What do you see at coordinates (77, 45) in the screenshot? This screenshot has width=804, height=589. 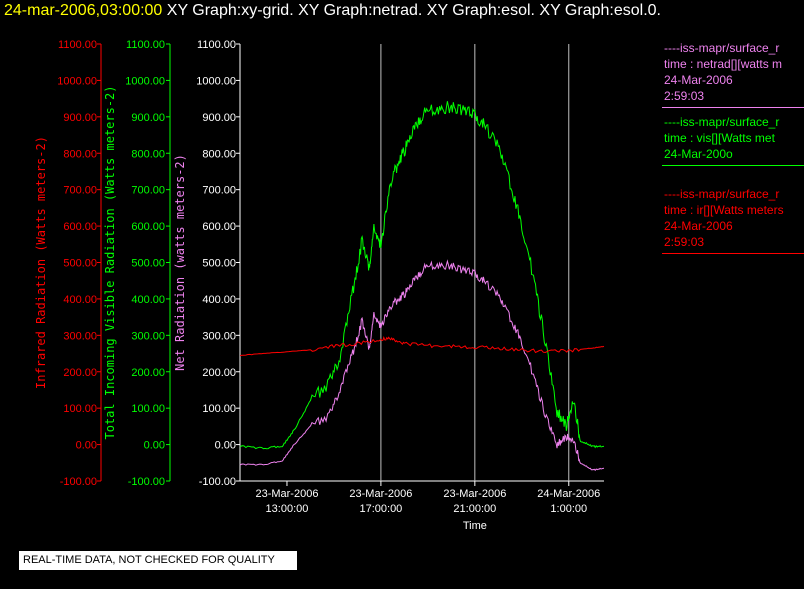 I see `ir-y-tick-label: 1100.00` at bounding box center [77, 45].